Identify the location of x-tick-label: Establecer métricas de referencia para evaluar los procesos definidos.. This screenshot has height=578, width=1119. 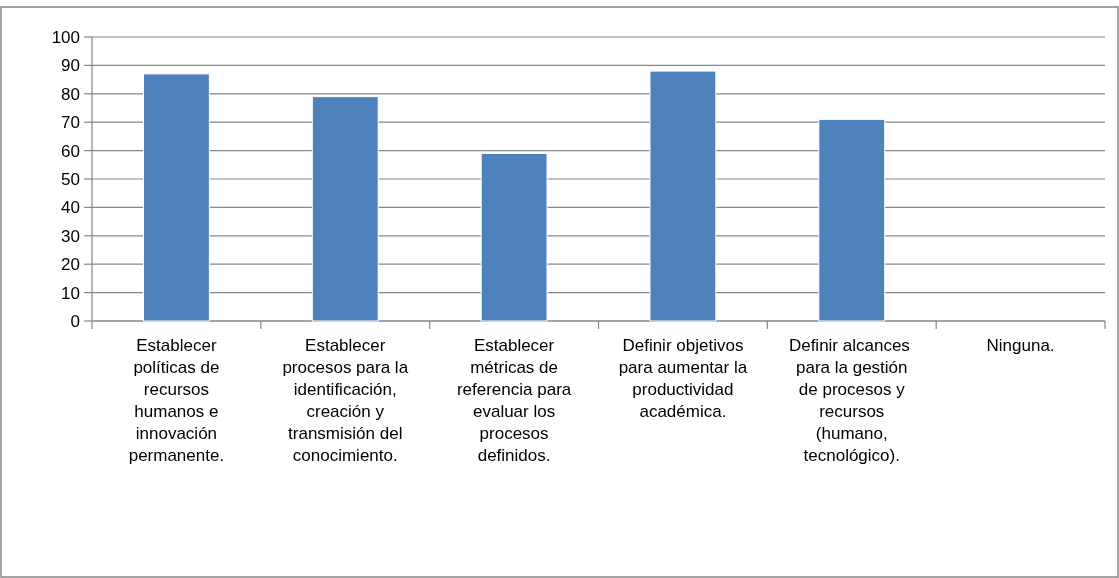
(514, 400).